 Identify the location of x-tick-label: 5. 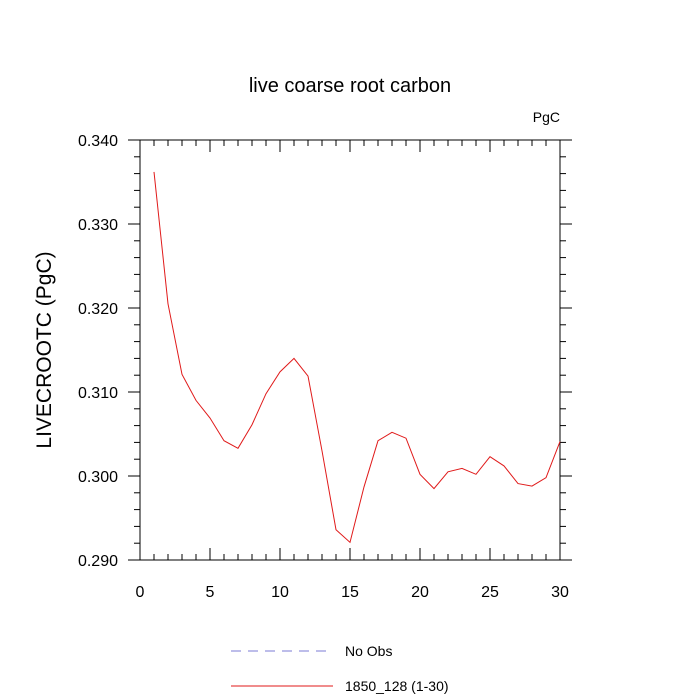
(210, 592).